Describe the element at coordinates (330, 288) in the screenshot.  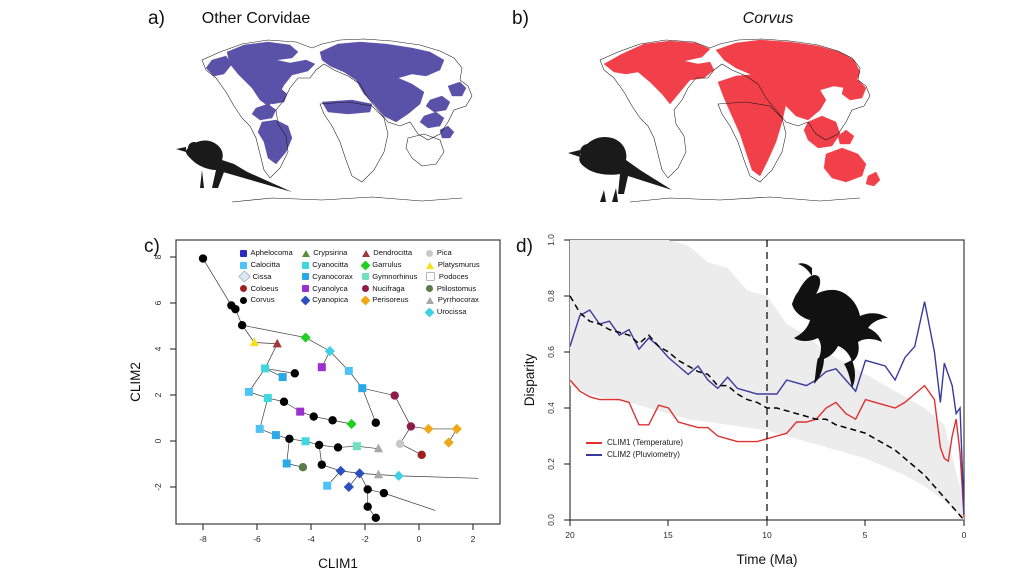
I see `legend-label: Cyanolyca` at that location.